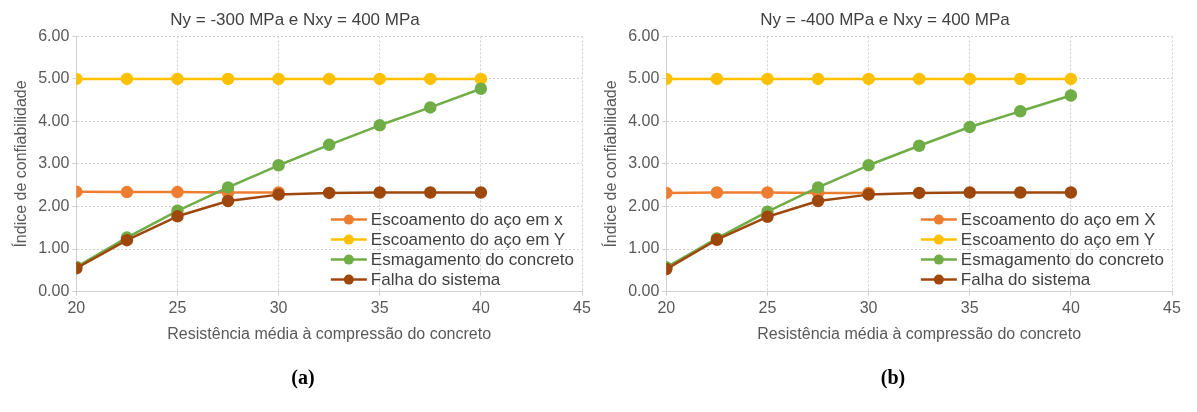 This screenshot has width=1197, height=412. Describe the element at coordinates (303, 377) in the screenshot. I see `text: (a)` at that location.